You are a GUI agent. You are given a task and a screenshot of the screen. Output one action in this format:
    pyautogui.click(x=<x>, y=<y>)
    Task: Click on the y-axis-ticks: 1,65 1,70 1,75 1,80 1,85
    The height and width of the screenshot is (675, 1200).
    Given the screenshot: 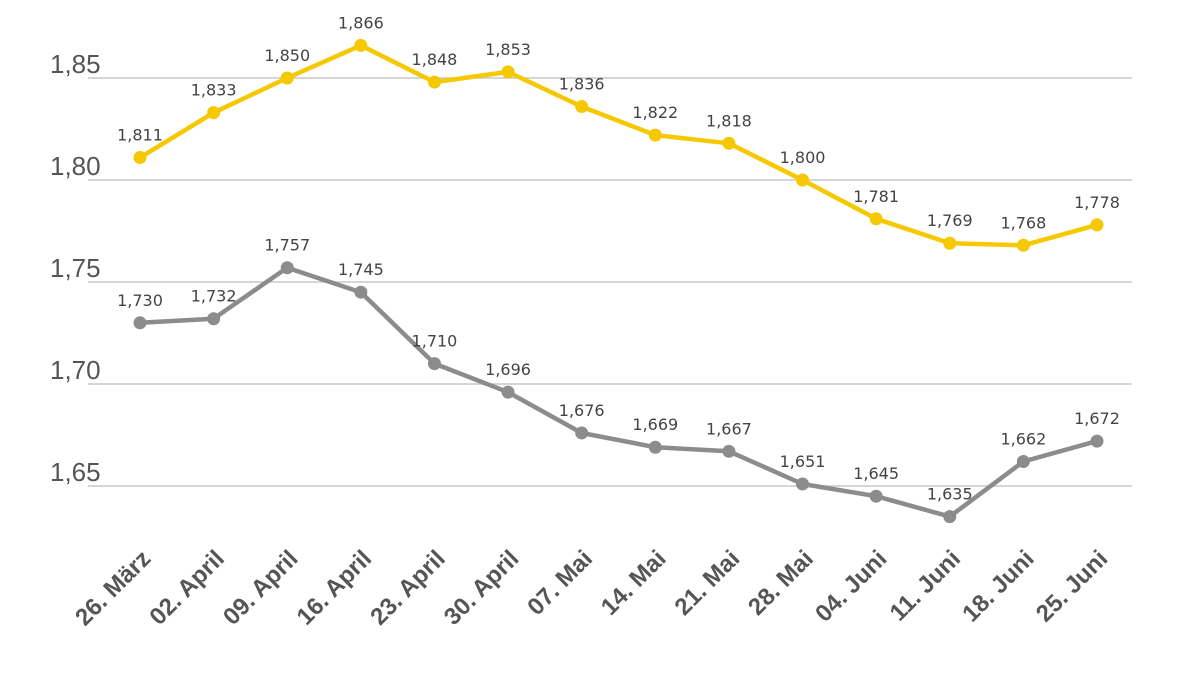 What is the action you would take?
    pyautogui.click(x=75, y=268)
    